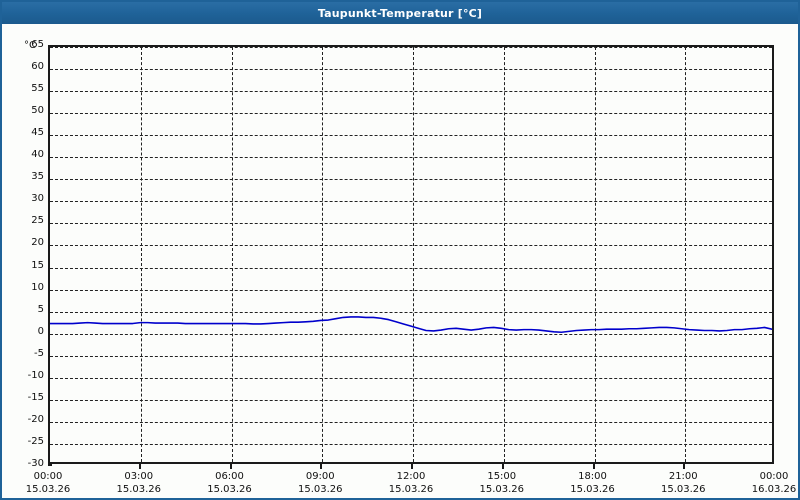  Describe the element at coordinates (50, 465) in the screenshot. I see `y-axis-tick` at that location.